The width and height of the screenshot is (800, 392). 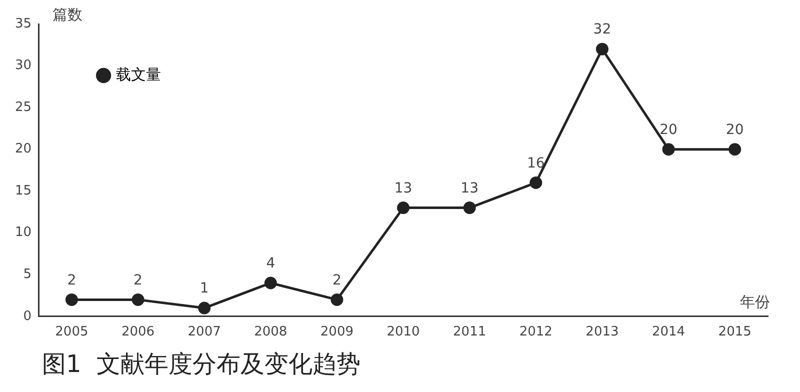 What do you see at coordinates (602, 30) in the screenshot?
I see `data-label: 32` at bounding box center [602, 30].